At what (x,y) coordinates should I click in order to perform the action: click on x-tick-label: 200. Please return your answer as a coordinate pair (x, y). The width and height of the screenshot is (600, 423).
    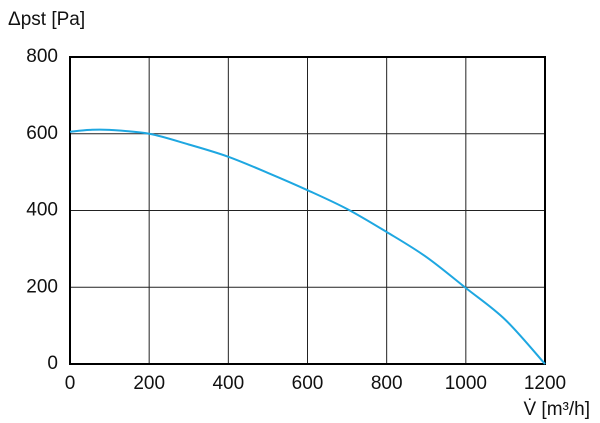
    Looking at the image, I should click on (149, 383).